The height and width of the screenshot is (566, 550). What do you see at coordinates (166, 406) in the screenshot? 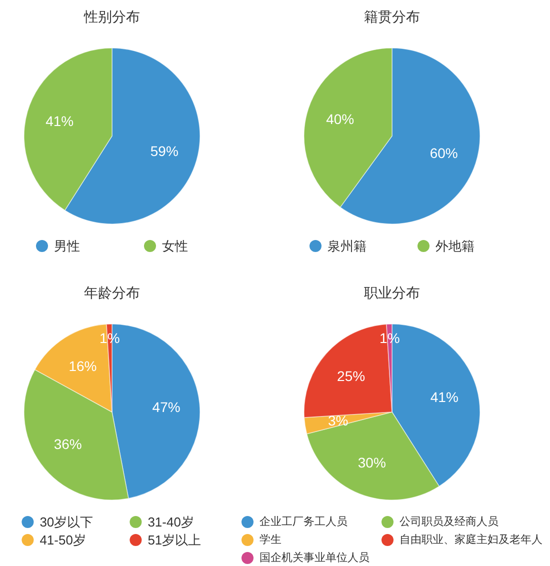
I see `data-label: 47%` at bounding box center [166, 406].